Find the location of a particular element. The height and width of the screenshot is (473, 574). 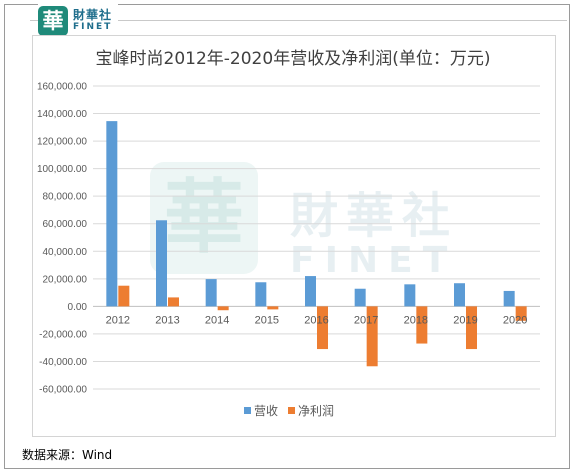

y-tick-label: 80,000.00 is located at coordinates (65, 197).